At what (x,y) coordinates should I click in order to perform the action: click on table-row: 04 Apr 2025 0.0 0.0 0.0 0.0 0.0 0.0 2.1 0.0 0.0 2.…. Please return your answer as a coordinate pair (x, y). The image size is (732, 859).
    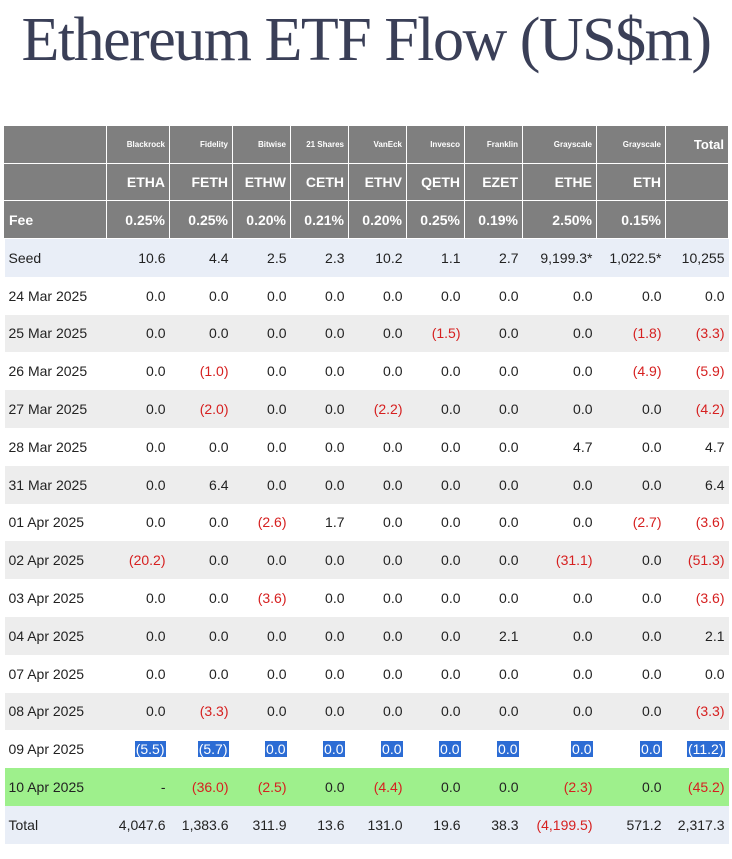
    Looking at the image, I should click on (366, 635).